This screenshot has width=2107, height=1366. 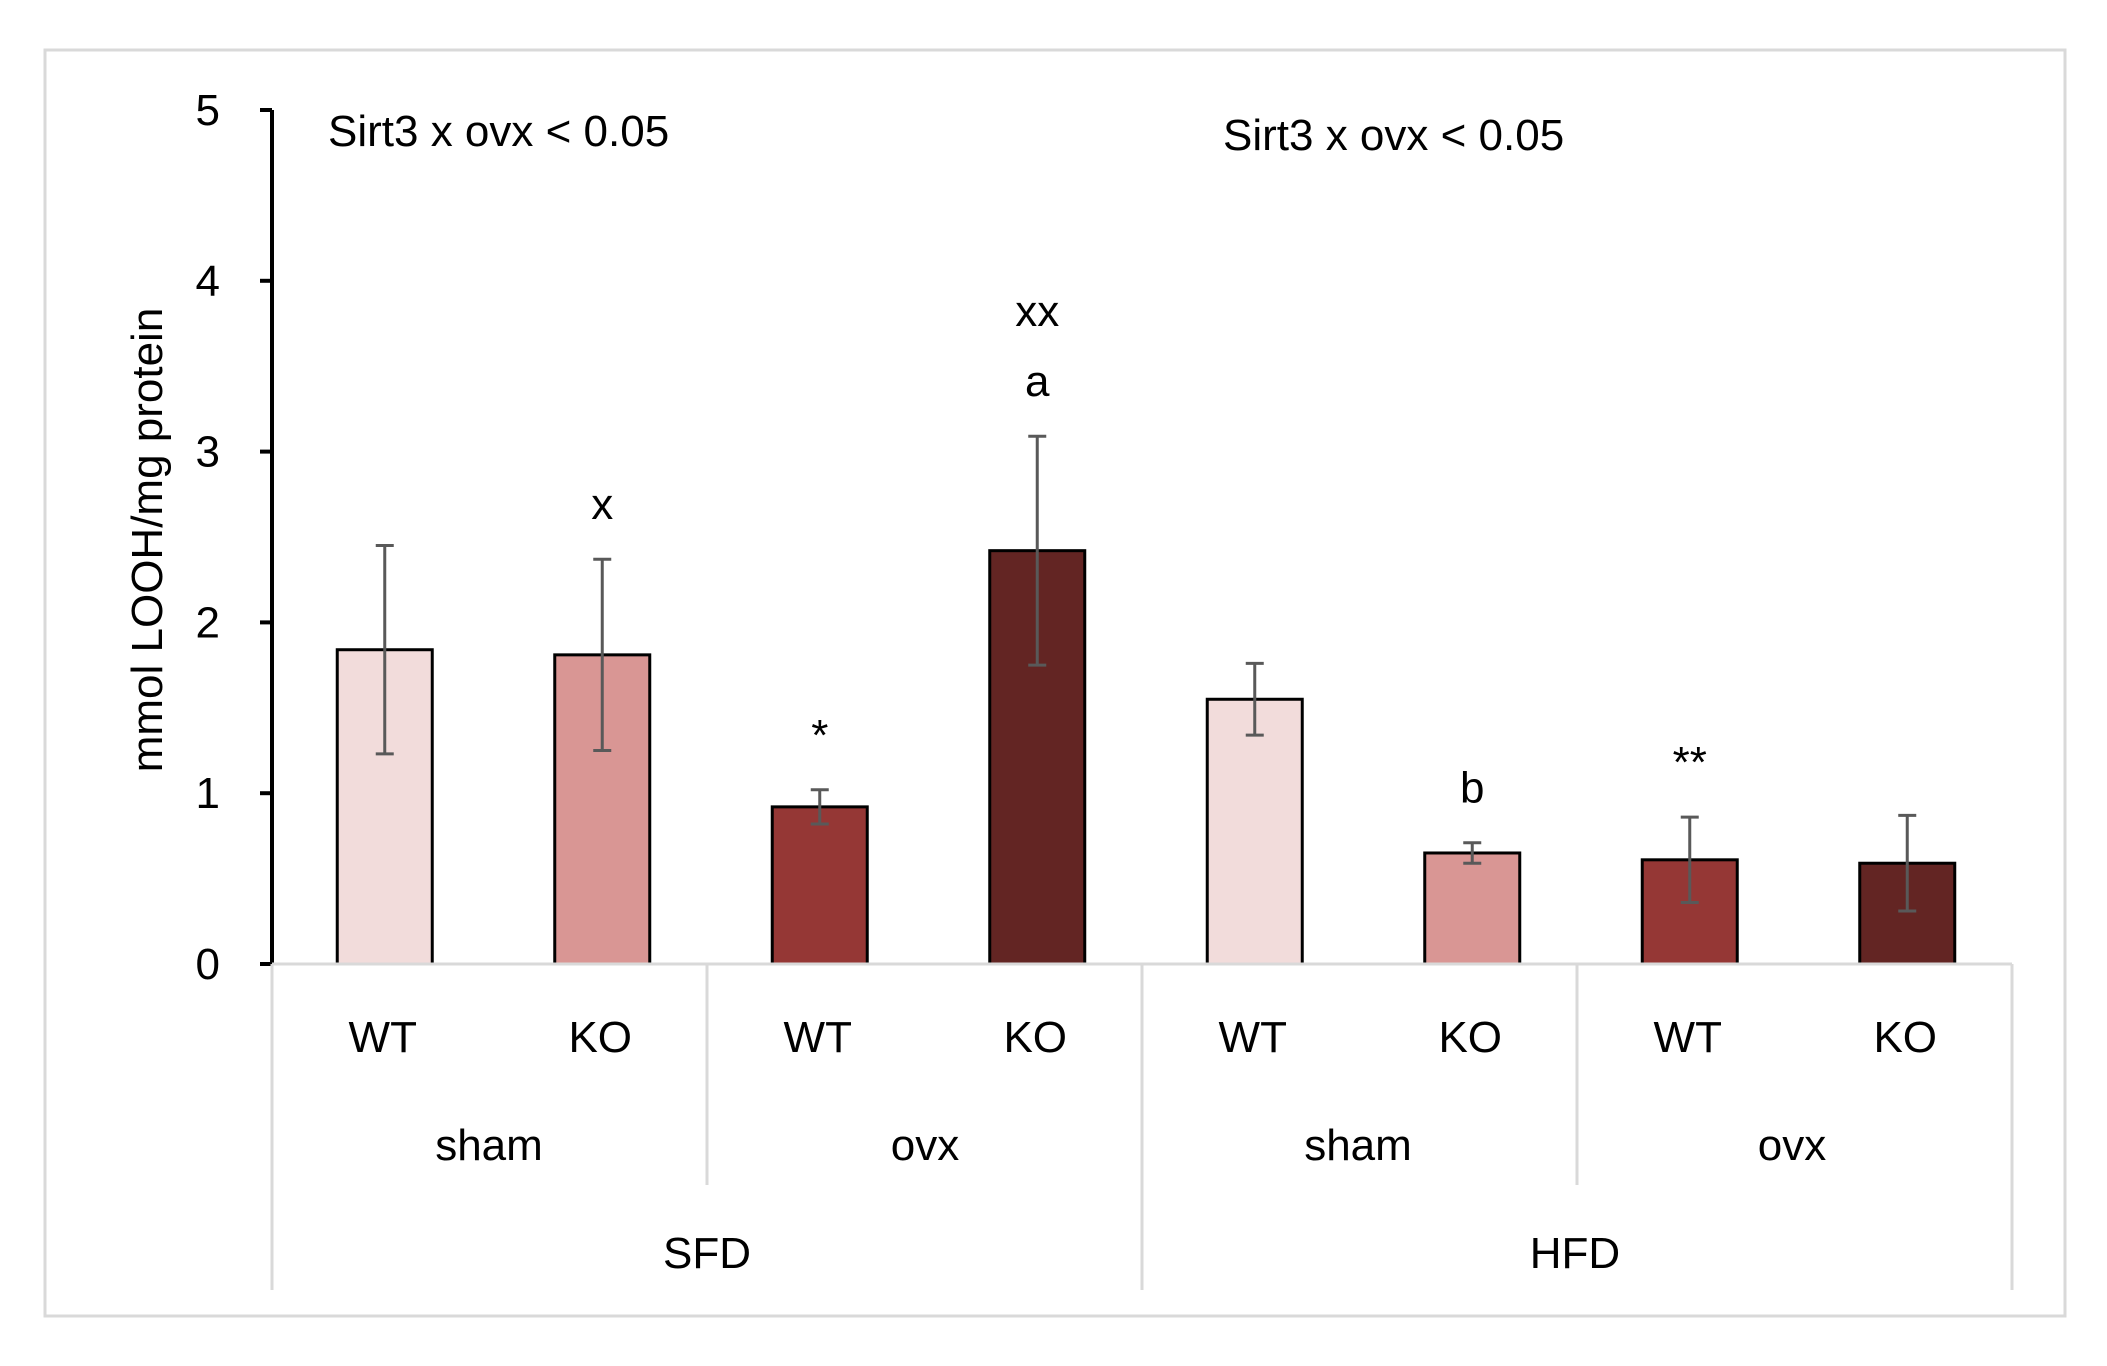 I want to click on category-label-4: WT, so click(x=1253, y=1037).